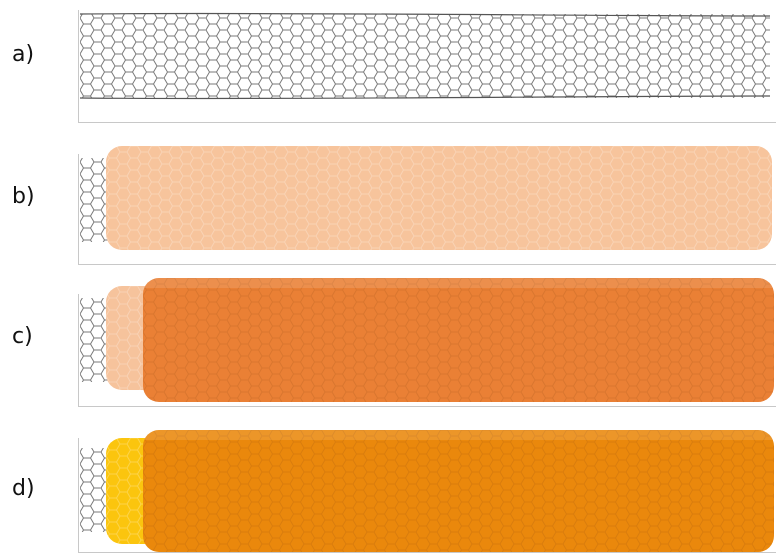 The width and height of the screenshot is (776, 553). Describe the element at coordinates (23, 54) in the screenshot. I see `panel-label: a)` at that location.